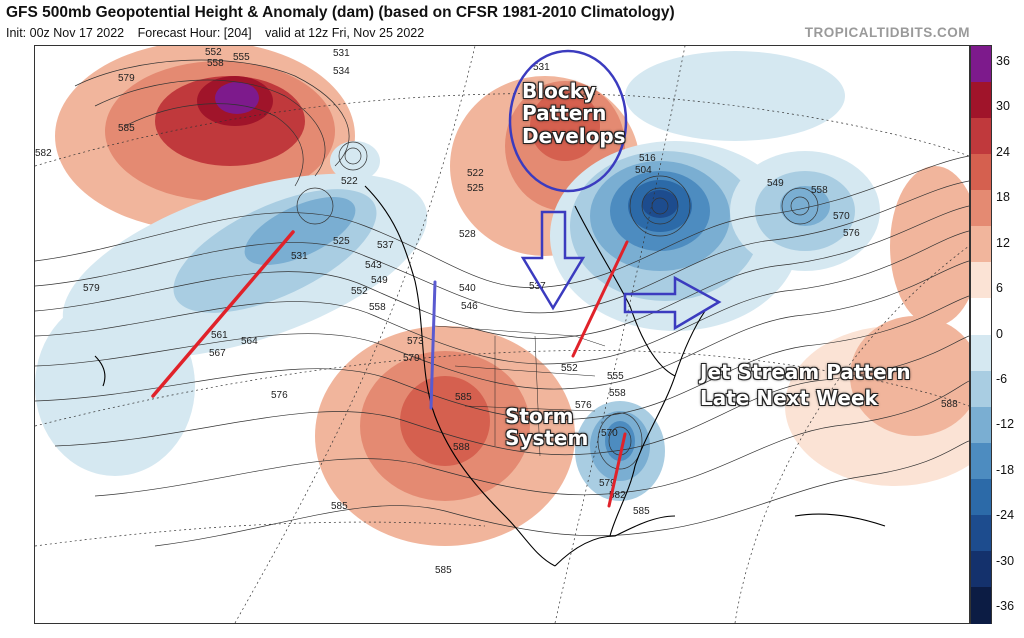 The height and width of the screenshot is (638, 1024). Describe the element at coordinates (1003, 197) in the screenshot. I see `colorbar-label: 18` at that location.